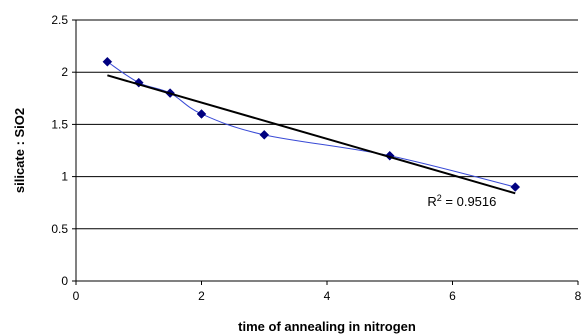 The height and width of the screenshot is (336, 586). Describe the element at coordinates (431, 201) in the screenshot. I see `r-squared-prefix: R` at that location.